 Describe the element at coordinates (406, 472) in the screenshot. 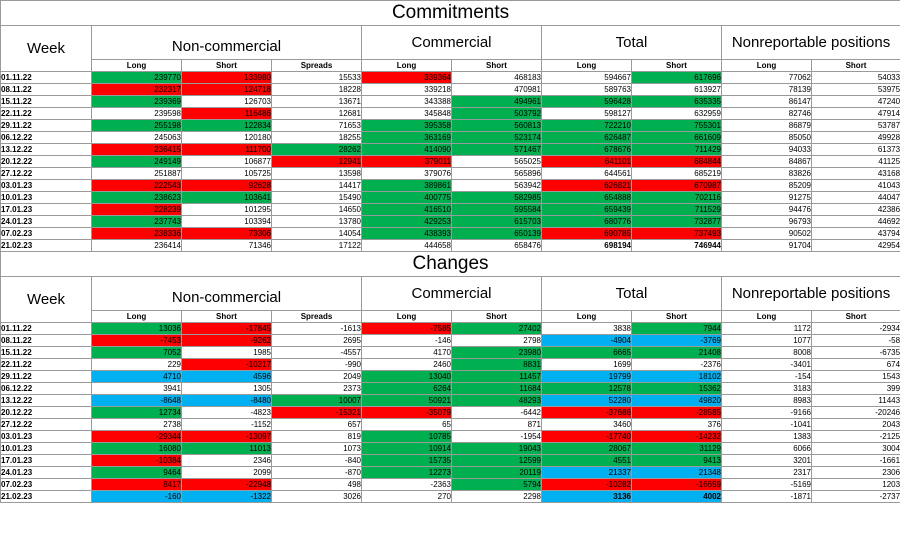

I see `changes-value-cell: 12273` at that location.